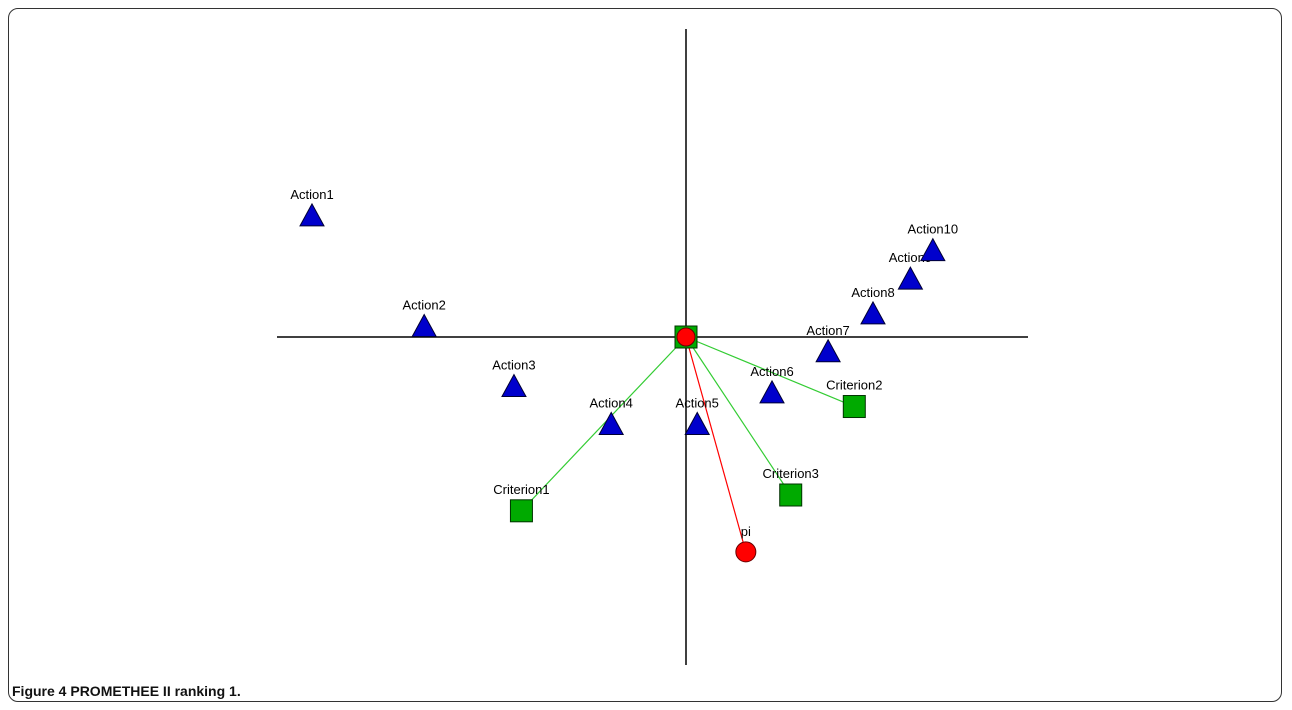 The width and height of the screenshot is (1292, 710). Describe the element at coordinates (521, 489) in the screenshot. I see `criterion-label-1: Criterion1` at that location.